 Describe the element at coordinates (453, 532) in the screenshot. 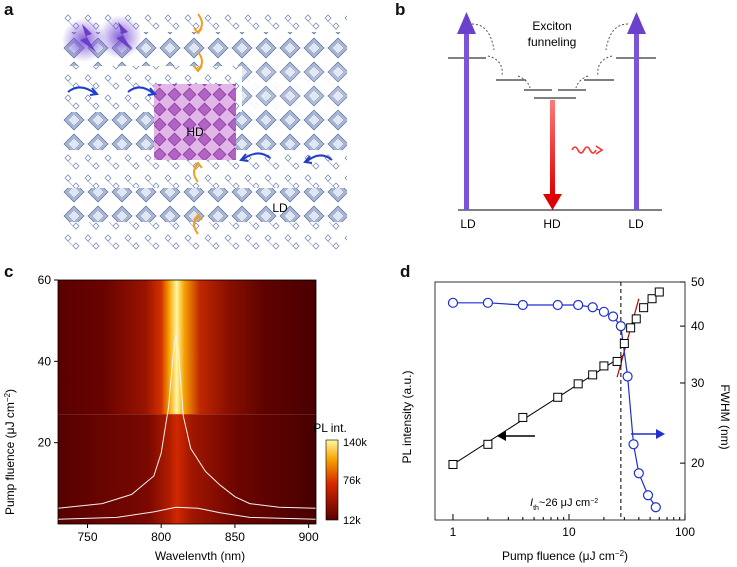

I see `d-x-tick-label: 1` at that location.